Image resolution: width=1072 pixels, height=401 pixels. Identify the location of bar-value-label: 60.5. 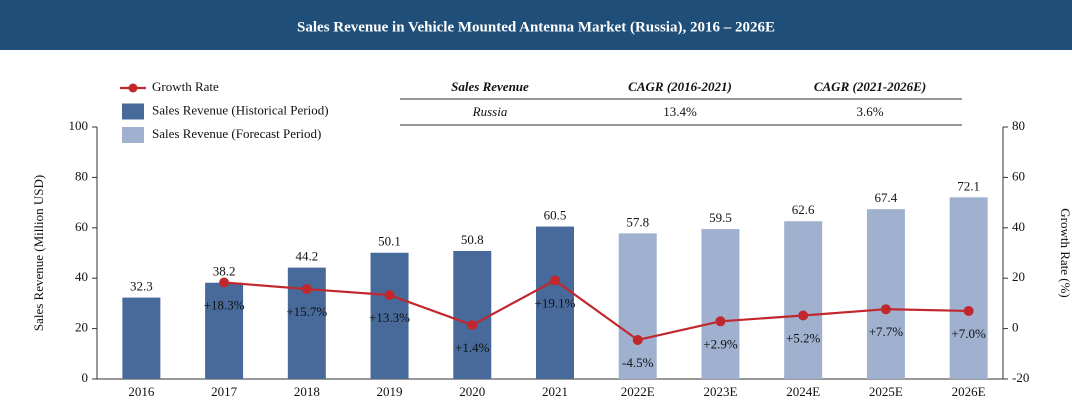
(555, 215).